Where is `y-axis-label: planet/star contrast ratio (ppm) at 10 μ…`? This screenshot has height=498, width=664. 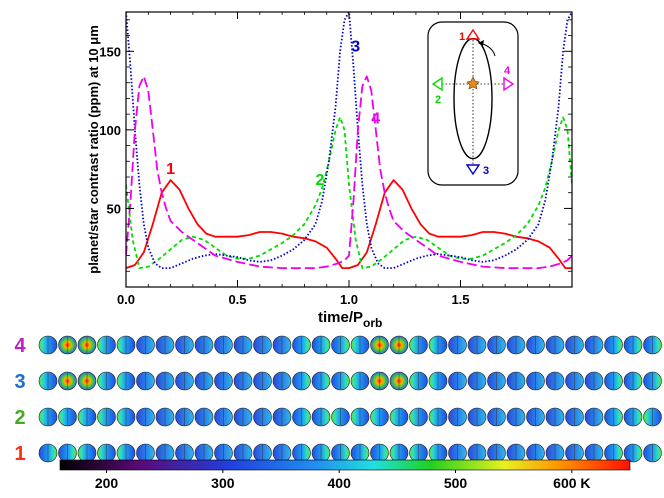 y-axis-label: planet/star contrast ratio (ppm) at 10 μ… is located at coordinates (93, 149).